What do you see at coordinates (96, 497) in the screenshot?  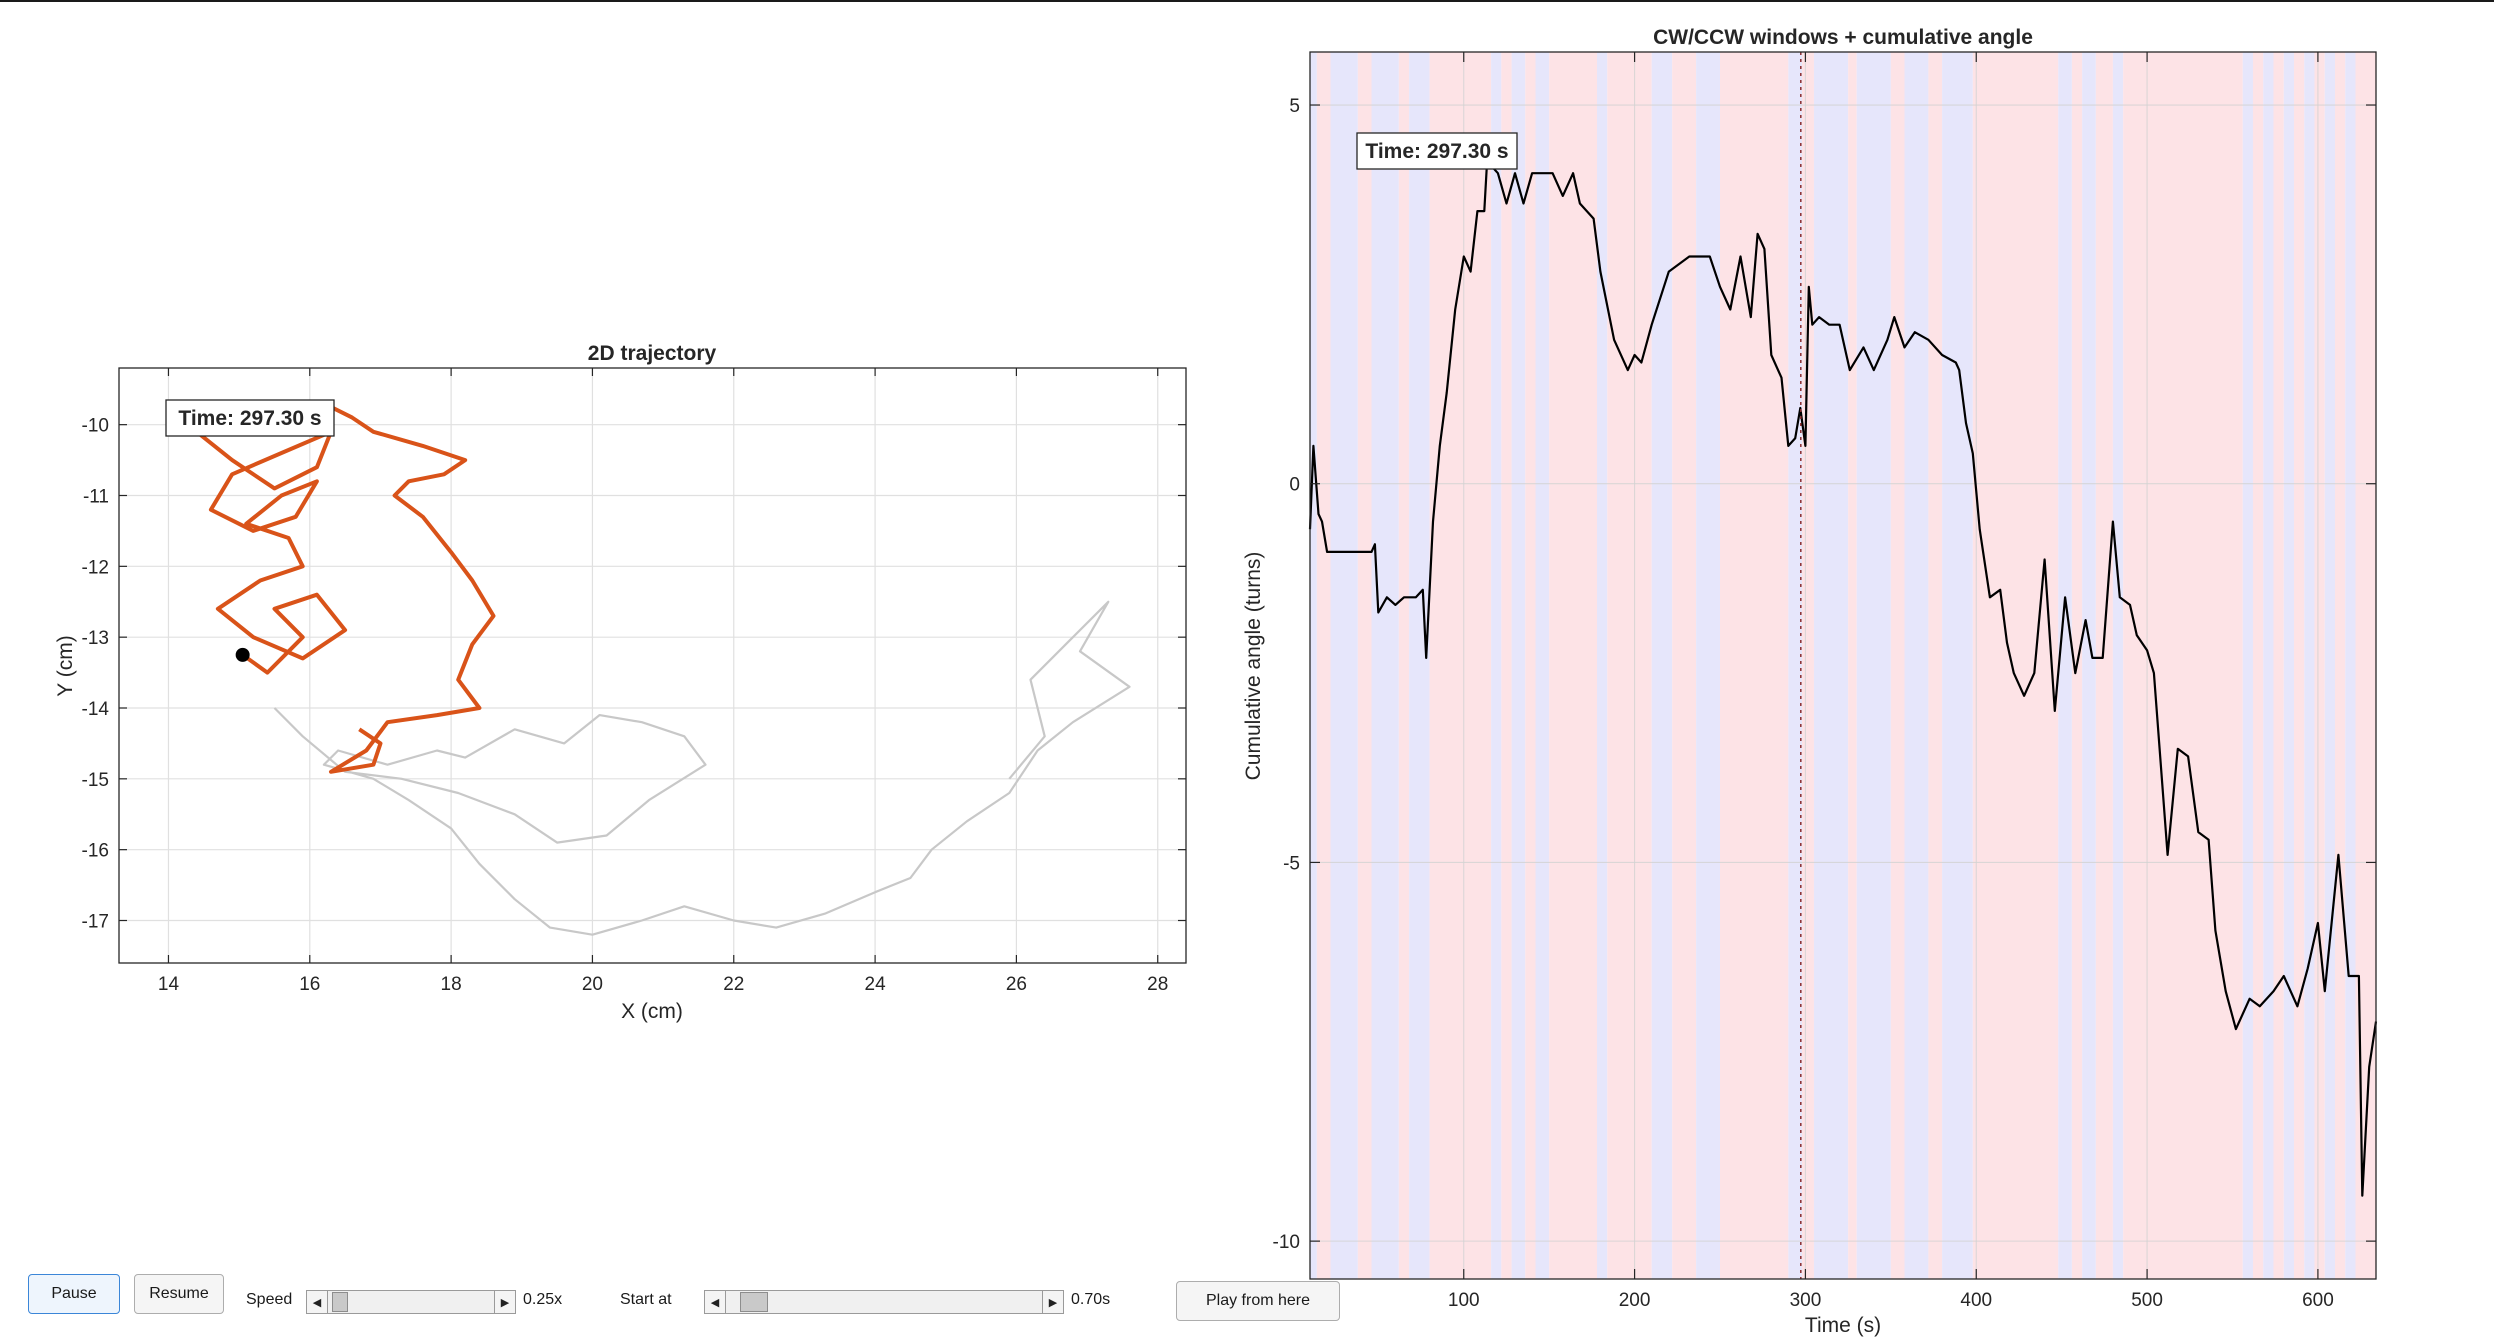 I see `trajectory-ytick-label: -11` at bounding box center [96, 497].